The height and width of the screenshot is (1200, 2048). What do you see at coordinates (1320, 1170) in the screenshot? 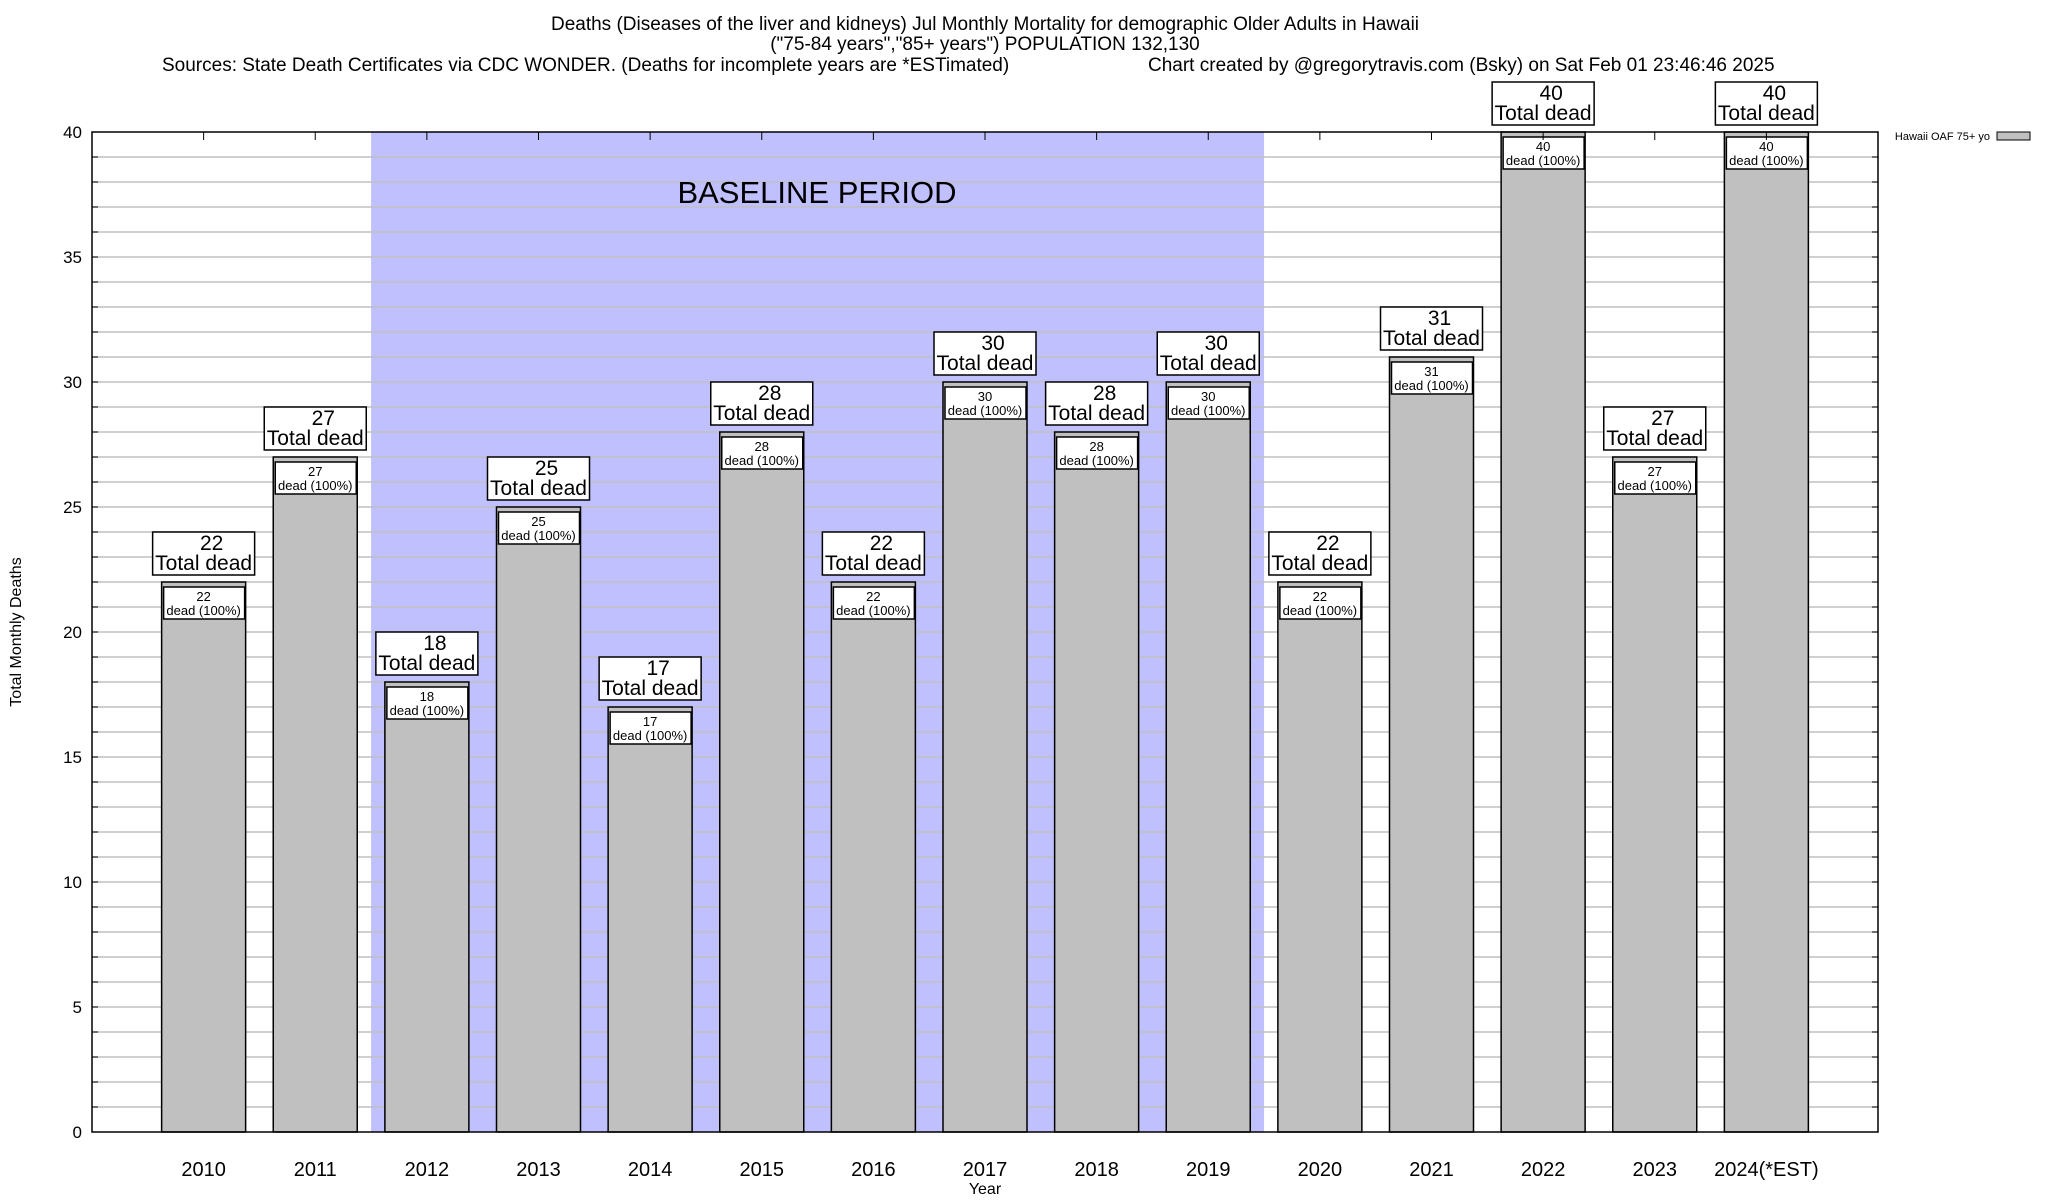
I see `x-tick-label: 2020` at bounding box center [1320, 1170].